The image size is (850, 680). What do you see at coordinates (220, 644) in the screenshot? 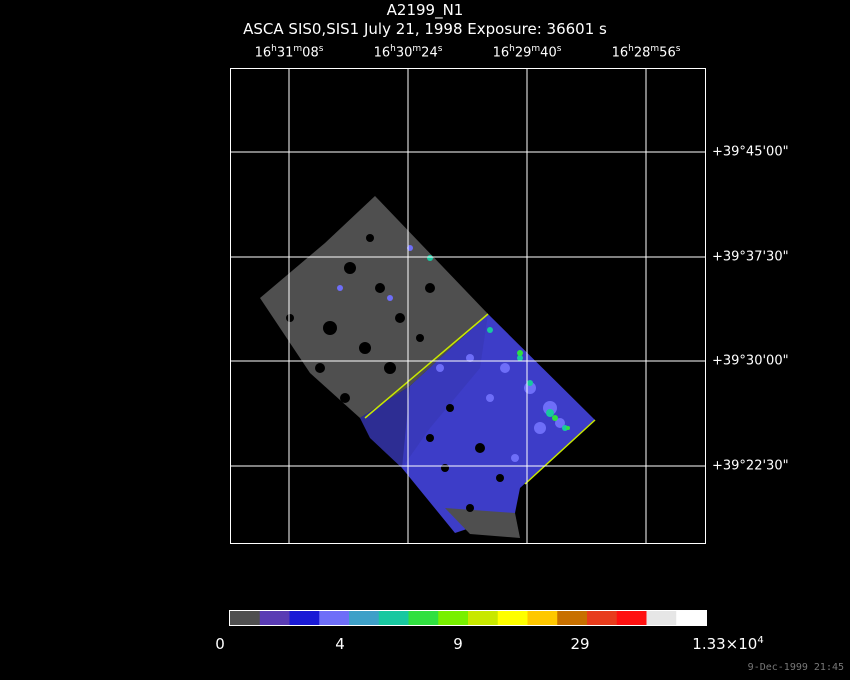
I see `colorbar-label: 0` at bounding box center [220, 644].